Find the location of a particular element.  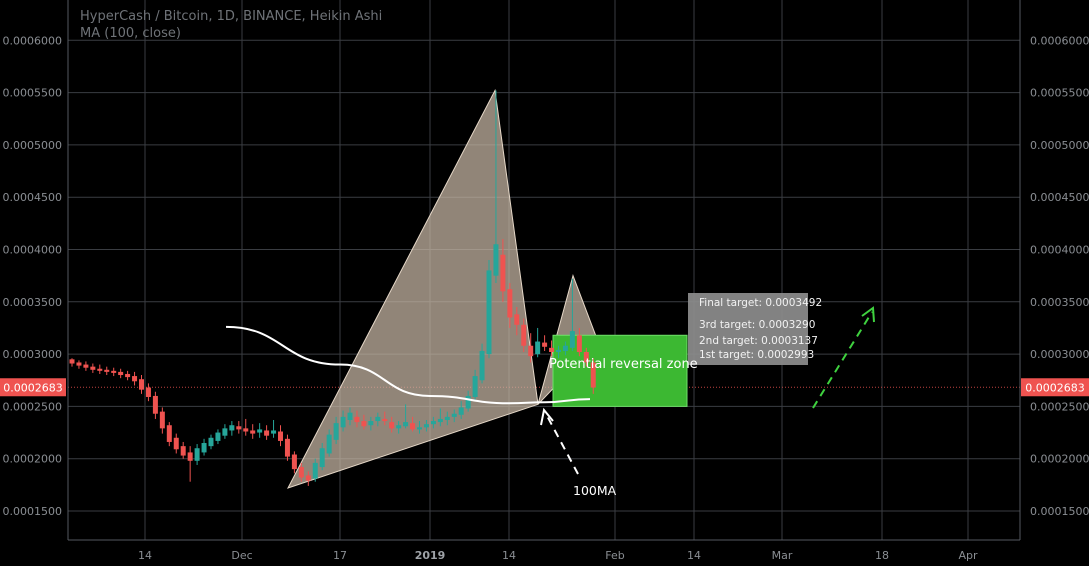

y-tick-label-left: 0.0005500 is located at coordinates (33, 93).